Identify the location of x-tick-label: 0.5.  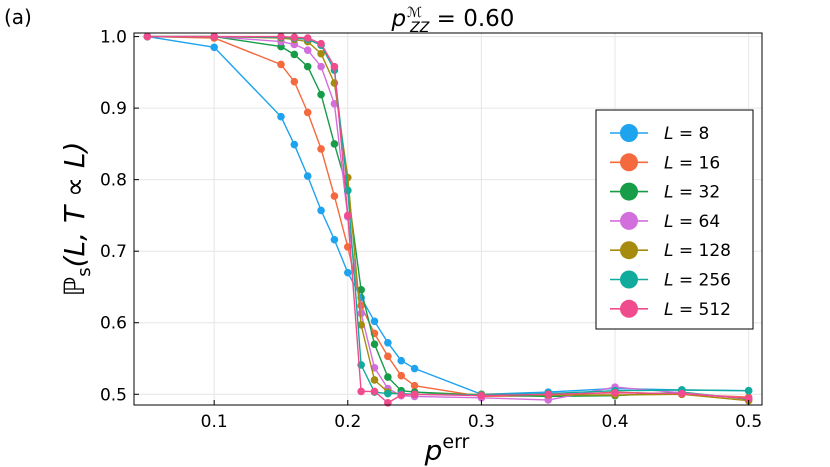
(748, 422).